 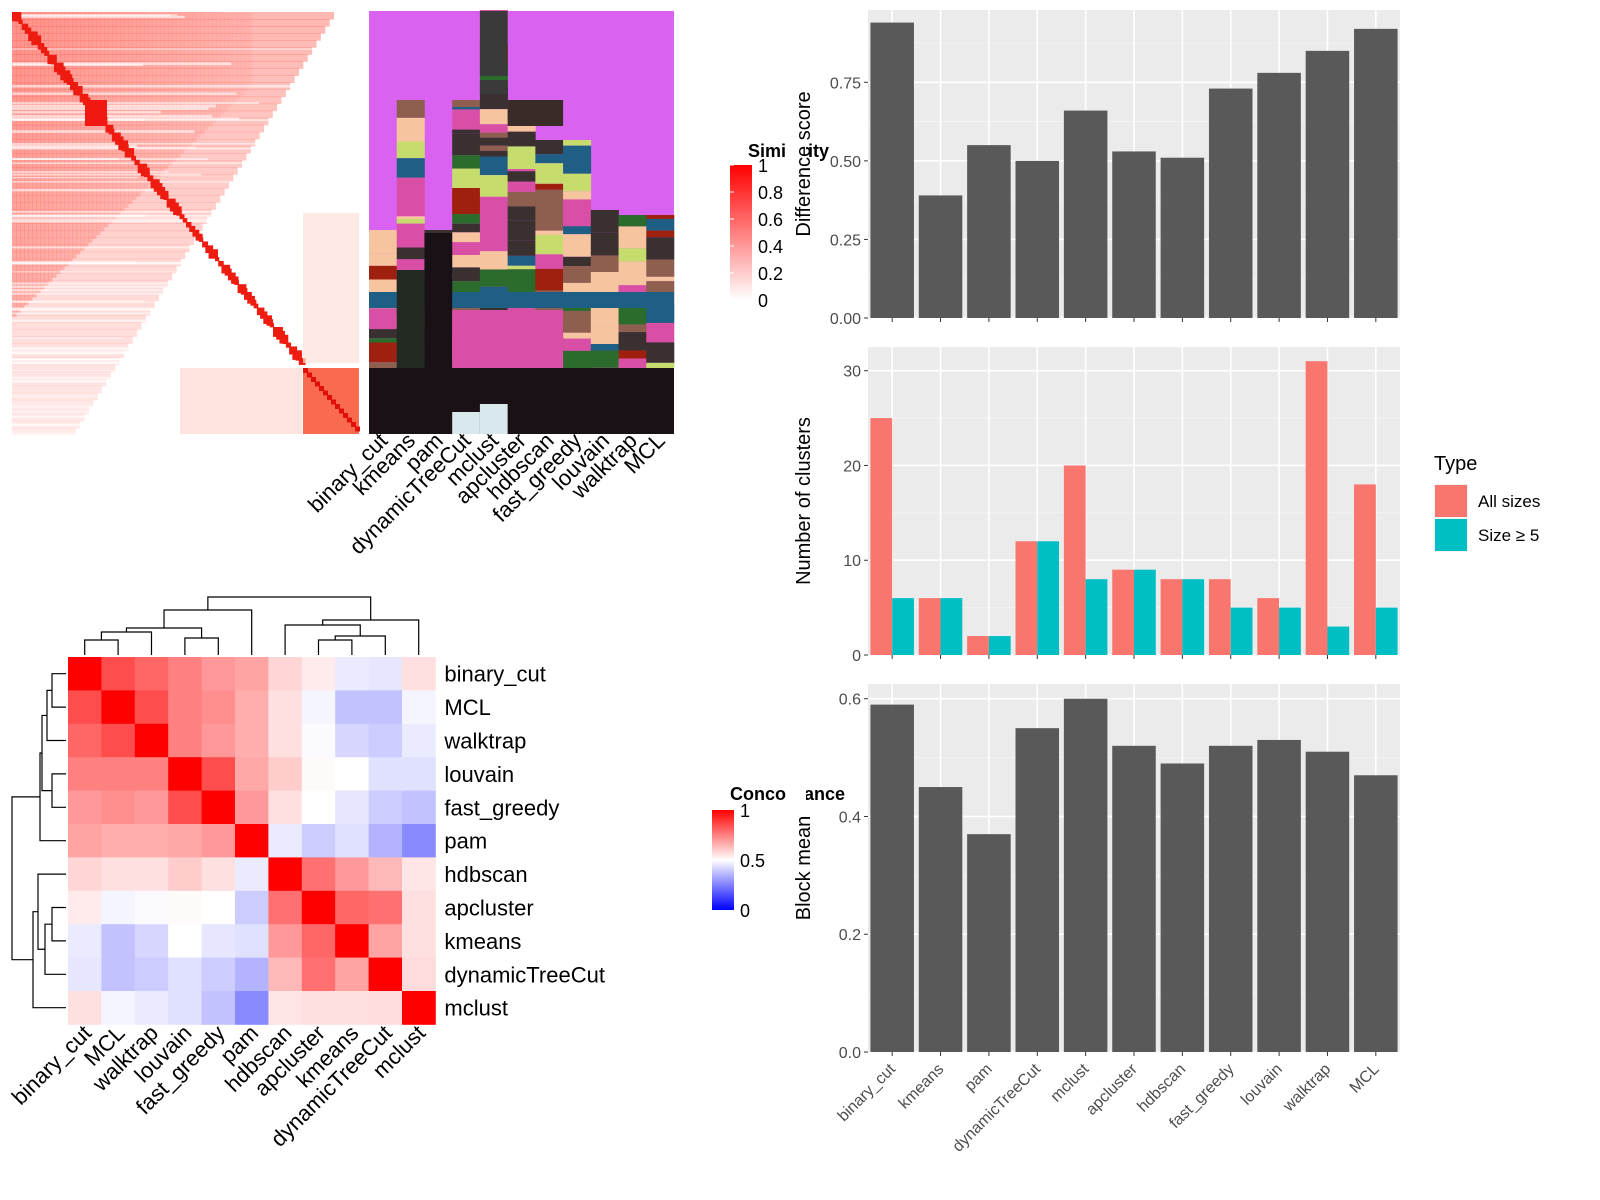 What do you see at coordinates (745, 911) in the screenshot?
I see `concordance-legend-tick: 0` at bounding box center [745, 911].